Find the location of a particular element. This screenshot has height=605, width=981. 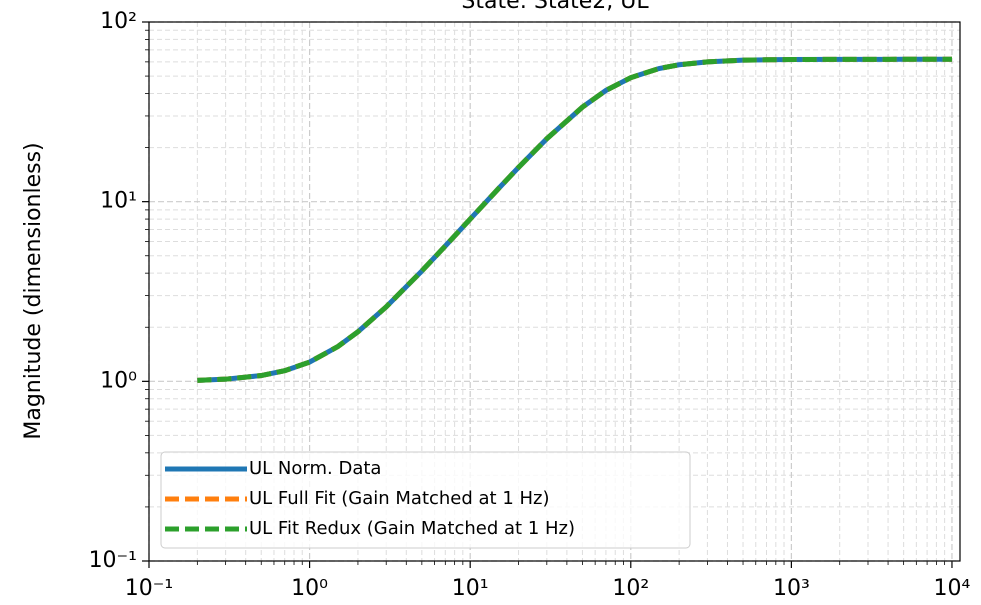

chart-title: State: State2, UL is located at coordinates (555, 7).